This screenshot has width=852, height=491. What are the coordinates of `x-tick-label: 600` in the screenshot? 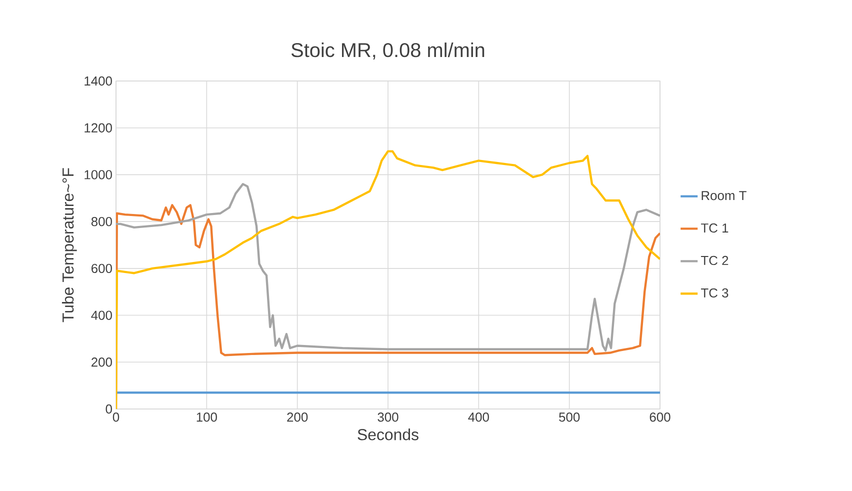 It's located at (660, 417).